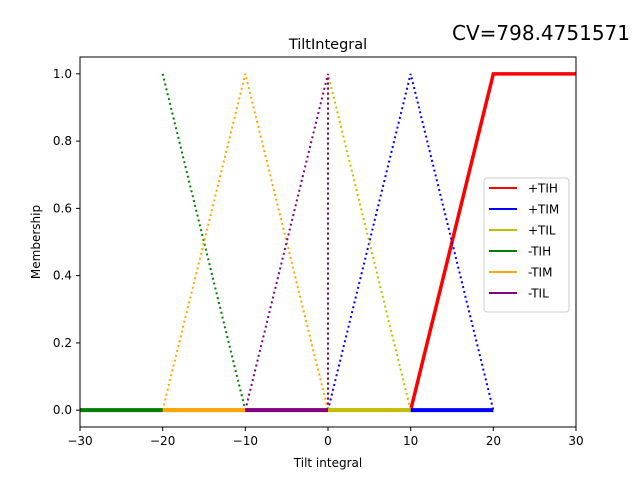  I want to click on x-tick-label: 30, so click(575, 441).